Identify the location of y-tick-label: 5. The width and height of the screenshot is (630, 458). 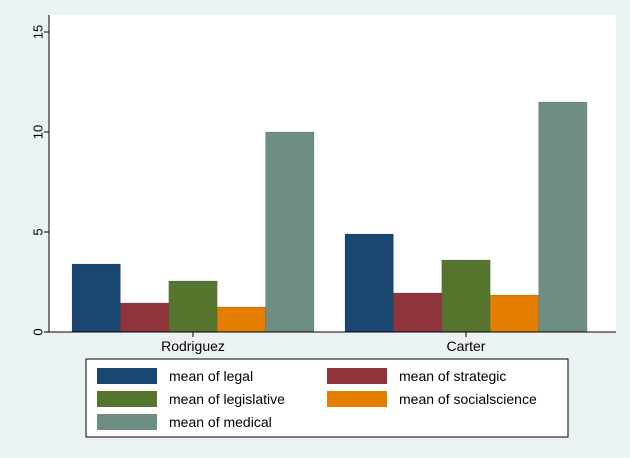
(38, 231).